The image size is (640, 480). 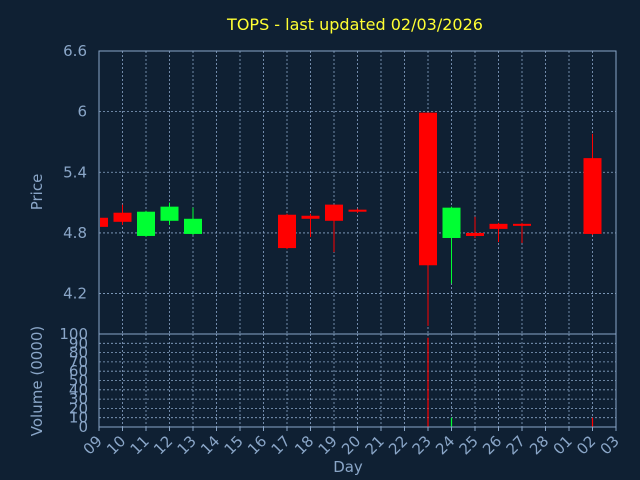 I want to click on volume-tick-label: 20, so click(x=78, y=408).